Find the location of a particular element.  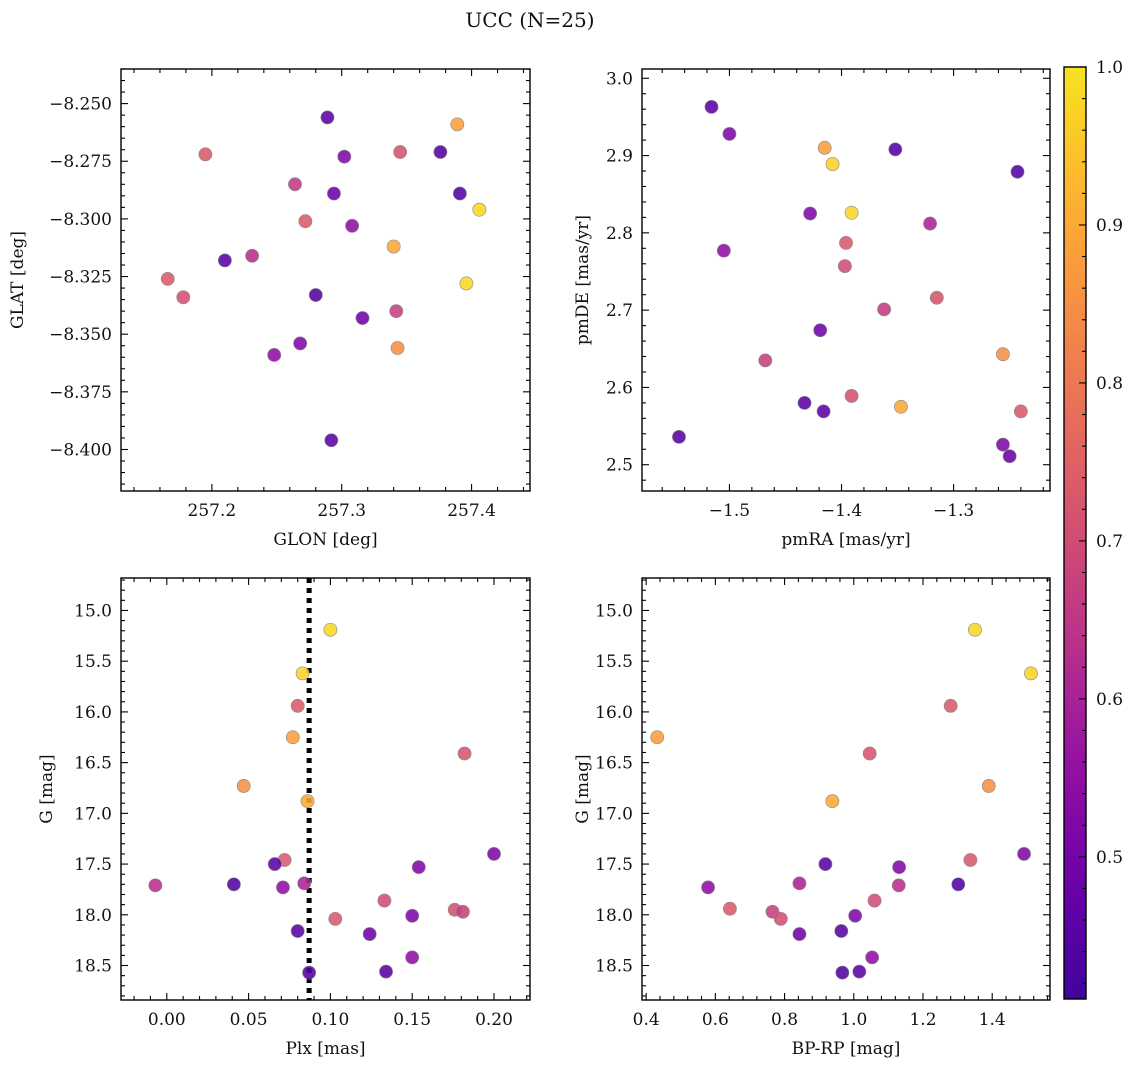

y-tick-label: 2.6 is located at coordinates (619, 388).